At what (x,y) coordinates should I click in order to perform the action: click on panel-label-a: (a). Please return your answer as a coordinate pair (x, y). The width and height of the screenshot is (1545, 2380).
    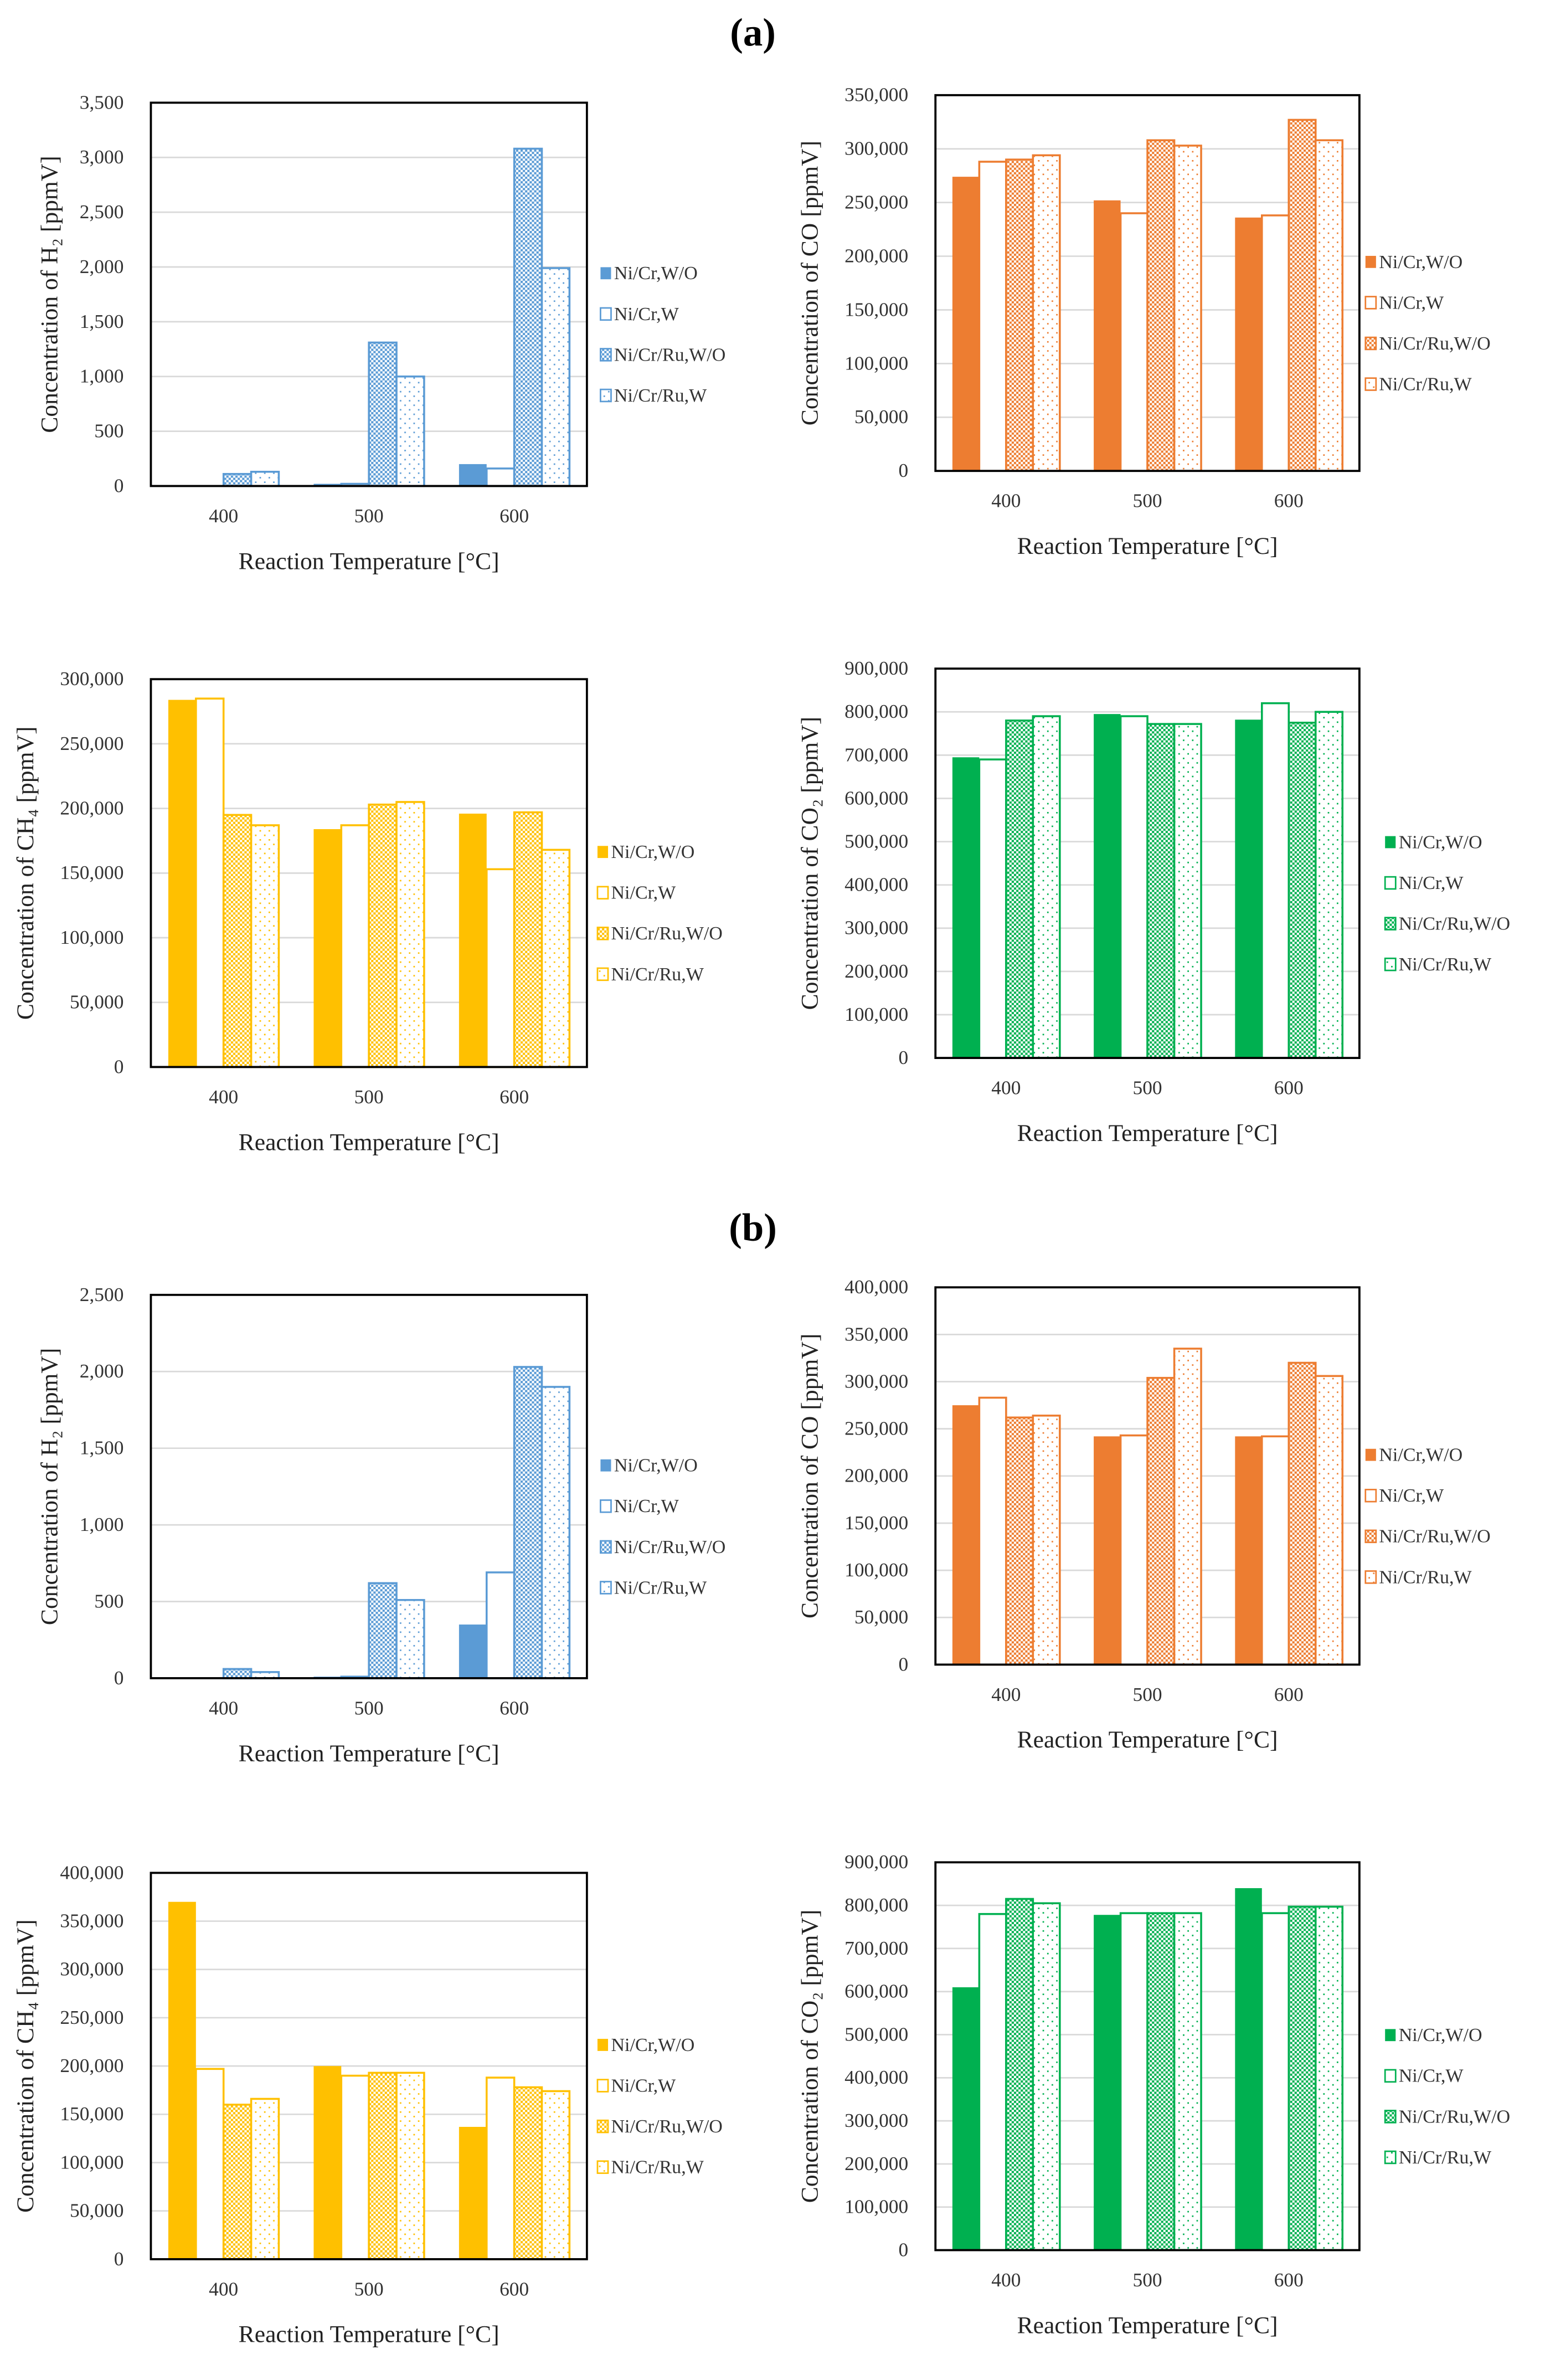
    Looking at the image, I should click on (753, 32).